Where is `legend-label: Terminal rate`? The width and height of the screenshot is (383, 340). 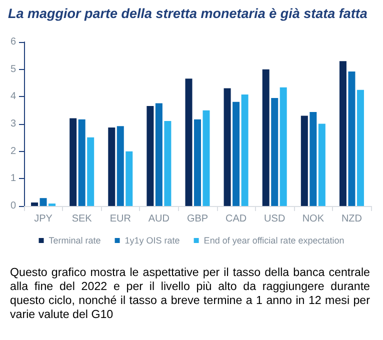 legend-label: Terminal rate is located at coordinates (74, 241).